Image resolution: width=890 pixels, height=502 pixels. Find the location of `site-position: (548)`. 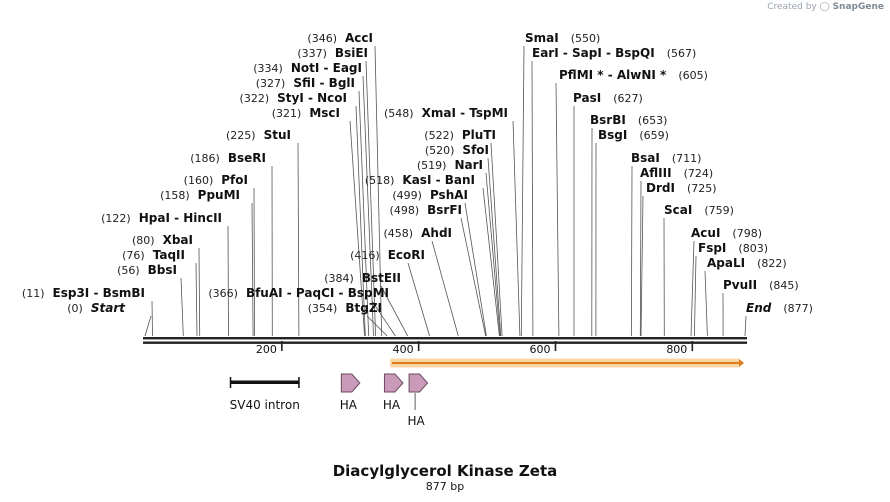

site-position: (548) is located at coordinates (399, 113).